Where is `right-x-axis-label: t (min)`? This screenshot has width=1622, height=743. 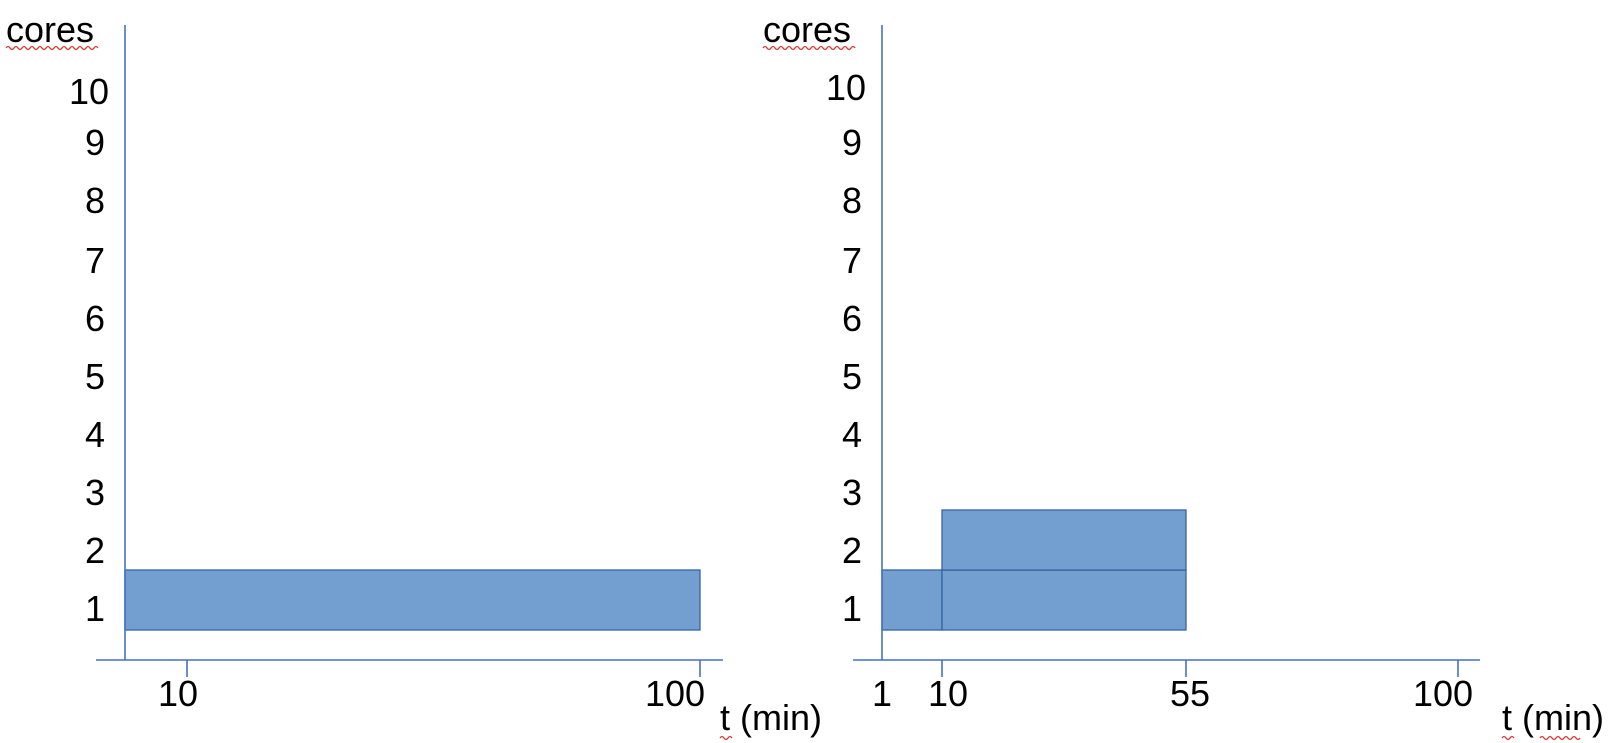 right-x-axis-label: t (min) is located at coordinates (1553, 717).